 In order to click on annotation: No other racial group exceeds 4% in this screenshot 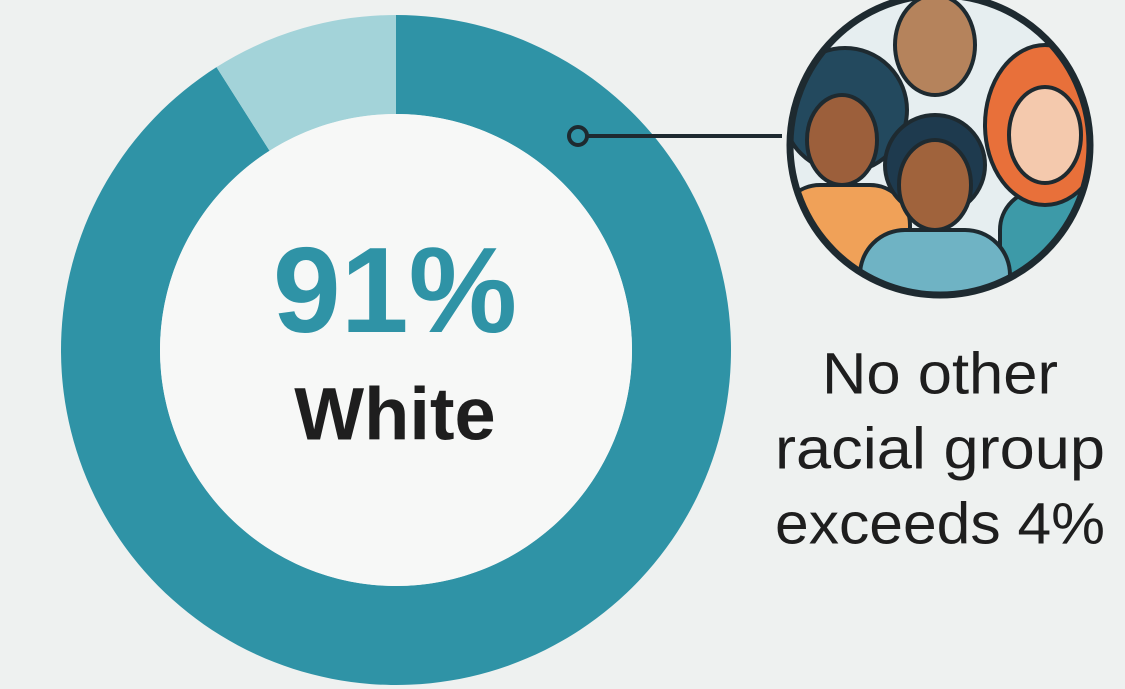, I will do `click(940, 448)`.